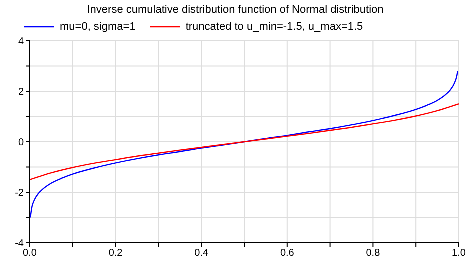  I want to click on legend-label: mu=0, sigma=1, so click(98, 27).